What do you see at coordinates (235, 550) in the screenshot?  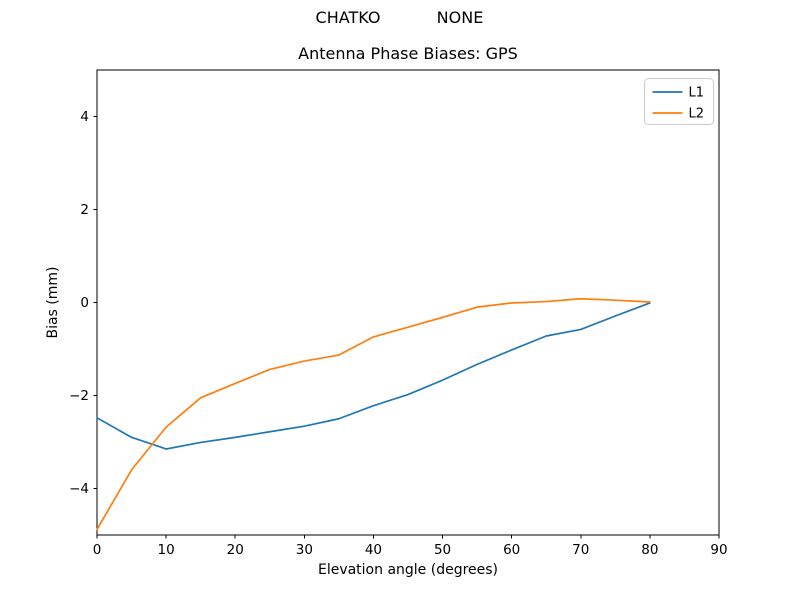 I see `x-tick-label: 20` at bounding box center [235, 550].